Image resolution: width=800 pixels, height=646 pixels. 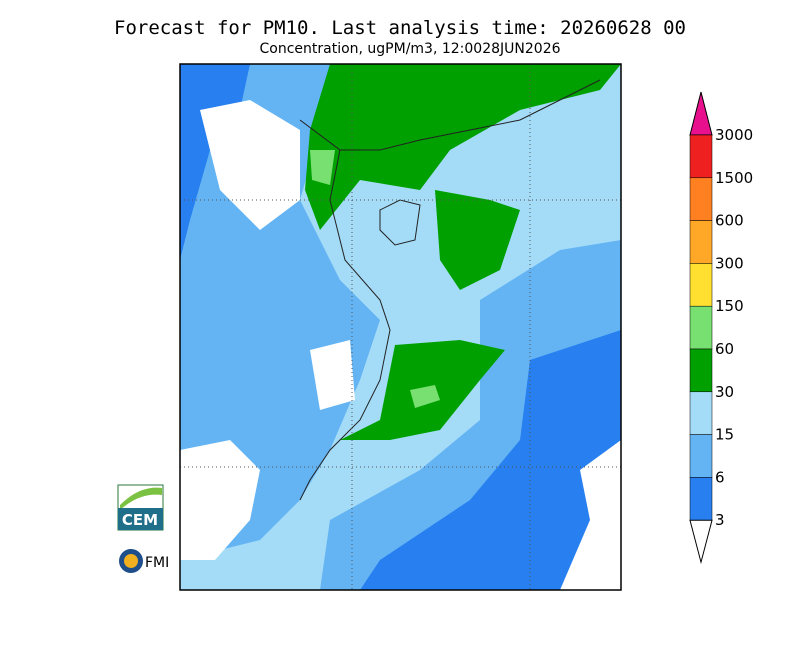 I want to click on fmi-logo: FMI, so click(x=144, y=561).